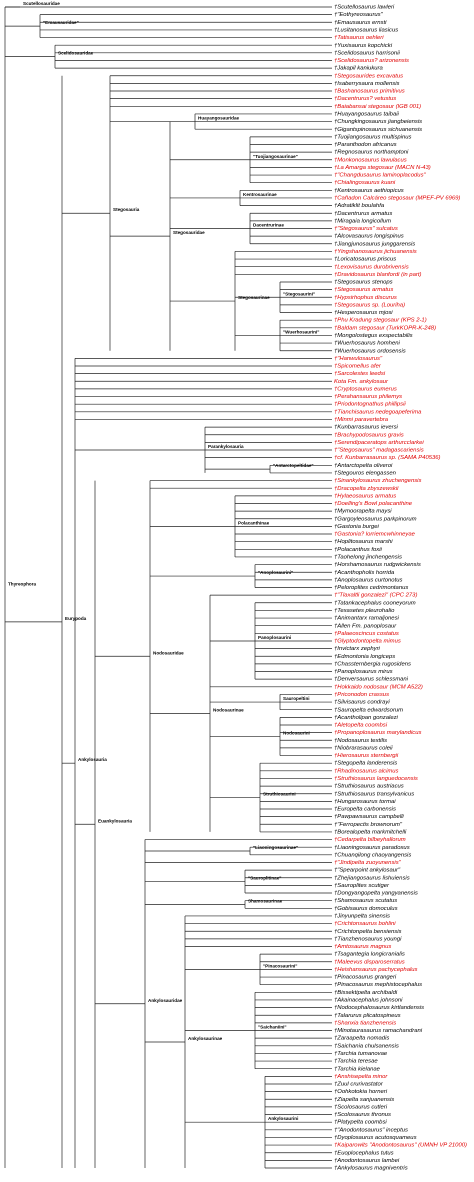  Describe the element at coordinates (375, 535) in the screenshot. I see `taxon-label: †Gastonia? lorriemcwhinneyae` at that location.